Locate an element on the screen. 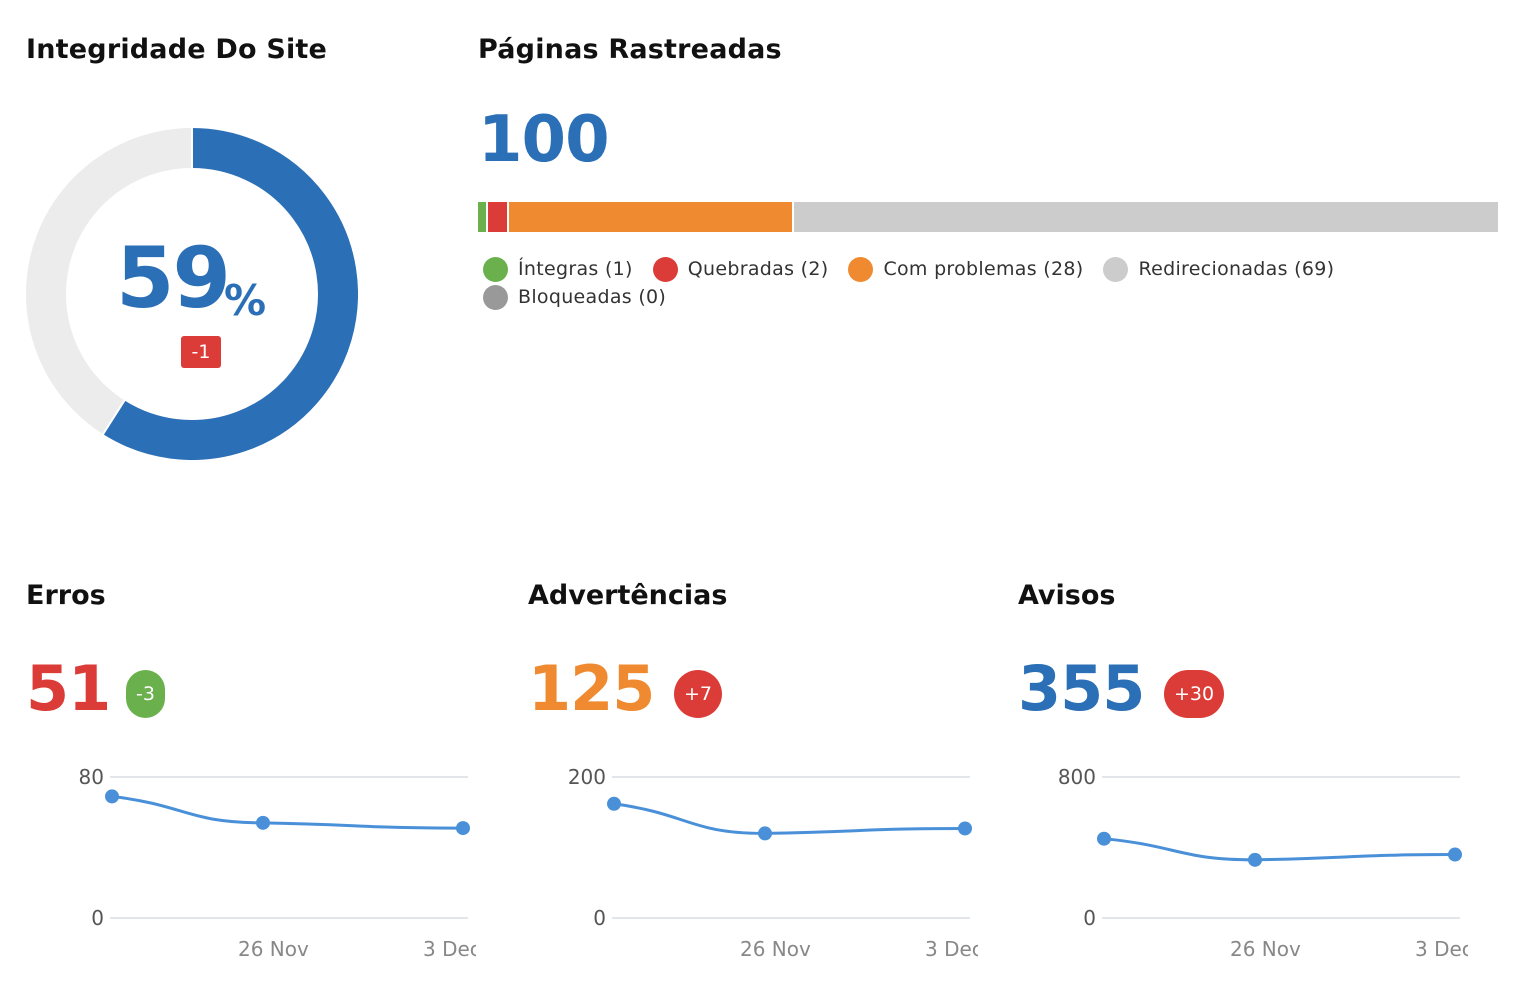 The height and width of the screenshot is (1000, 1520). legend-item-broken: Quebradas (2) is located at coordinates (740, 269).